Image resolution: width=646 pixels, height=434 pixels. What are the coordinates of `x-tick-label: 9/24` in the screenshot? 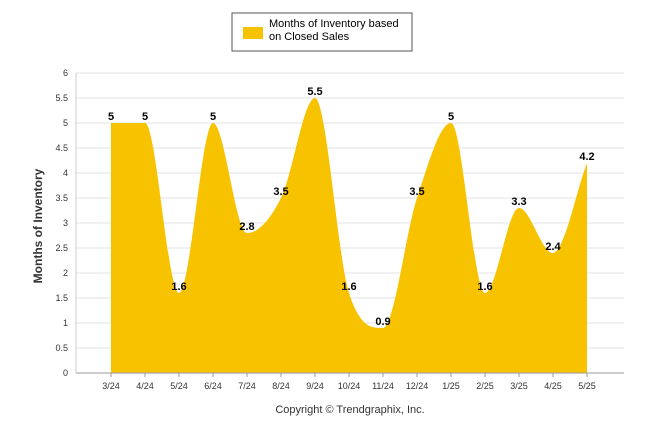 It's located at (315, 386).